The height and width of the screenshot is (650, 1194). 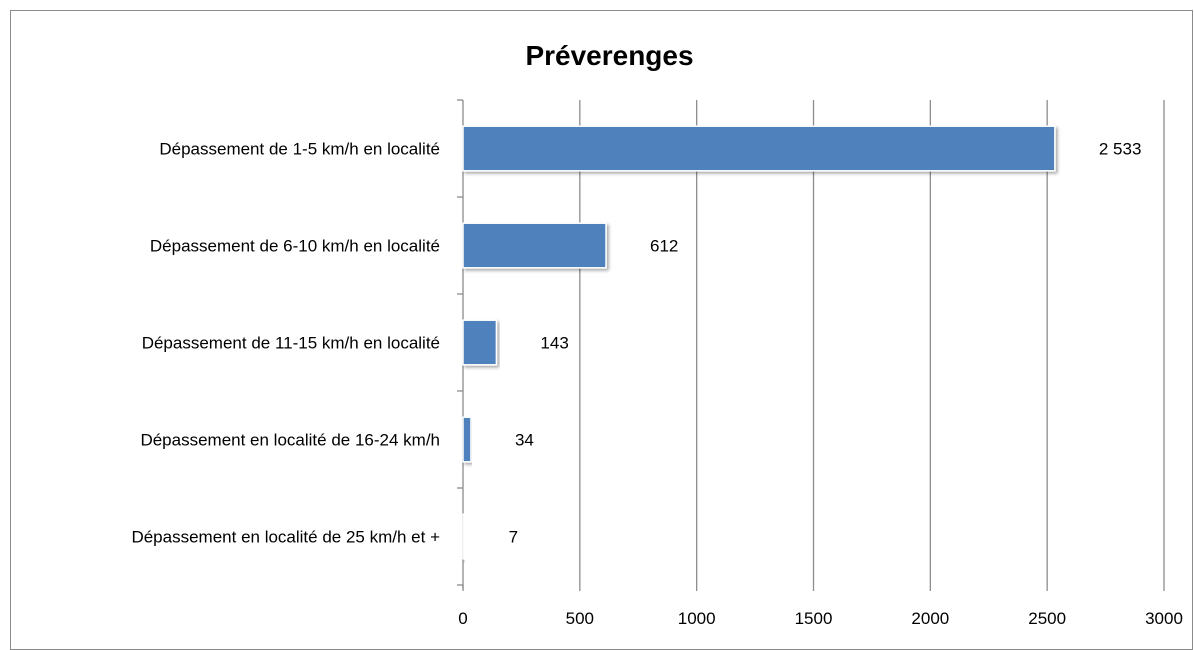 I want to click on data-label: 34, so click(x=524, y=440).